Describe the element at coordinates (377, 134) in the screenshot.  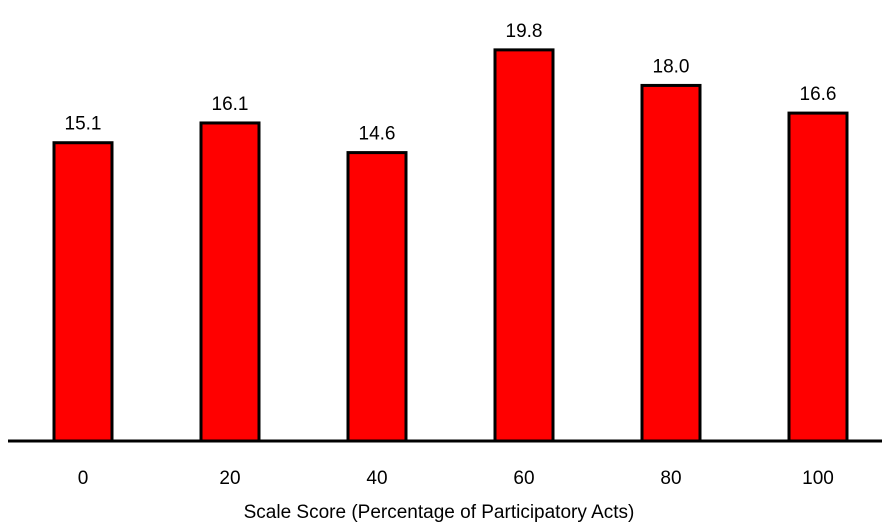
I see `data-label-40: 14.6` at that location.